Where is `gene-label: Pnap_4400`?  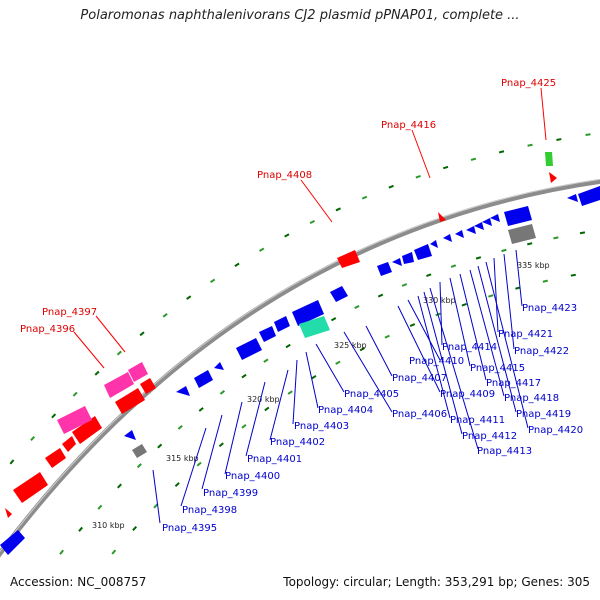 gene-label: Pnap_4400 is located at coordinates (252, 476).